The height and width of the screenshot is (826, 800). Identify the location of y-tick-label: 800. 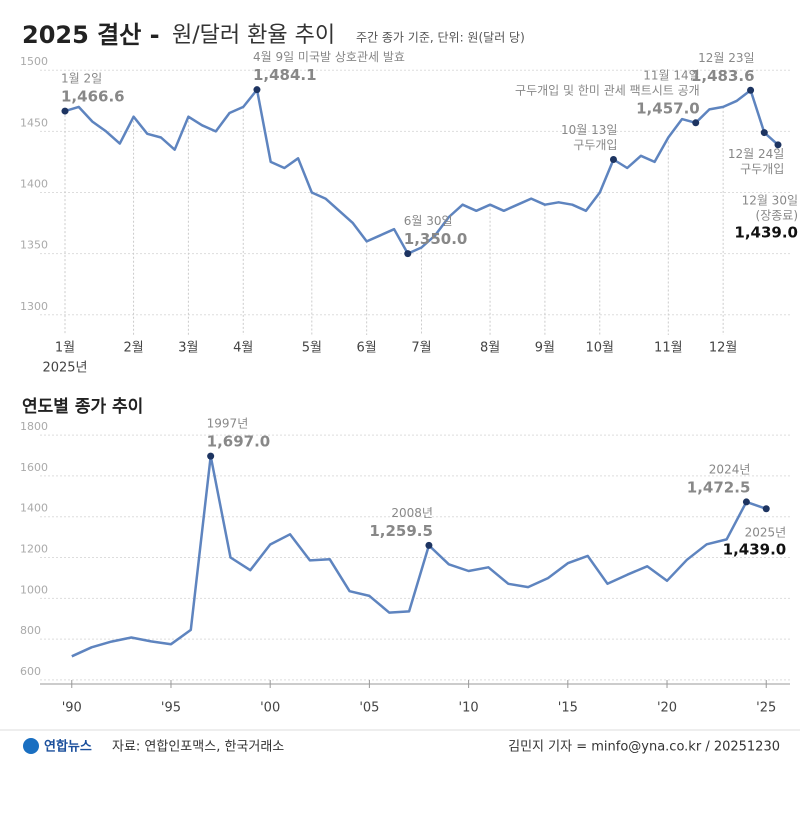
(30, 630).